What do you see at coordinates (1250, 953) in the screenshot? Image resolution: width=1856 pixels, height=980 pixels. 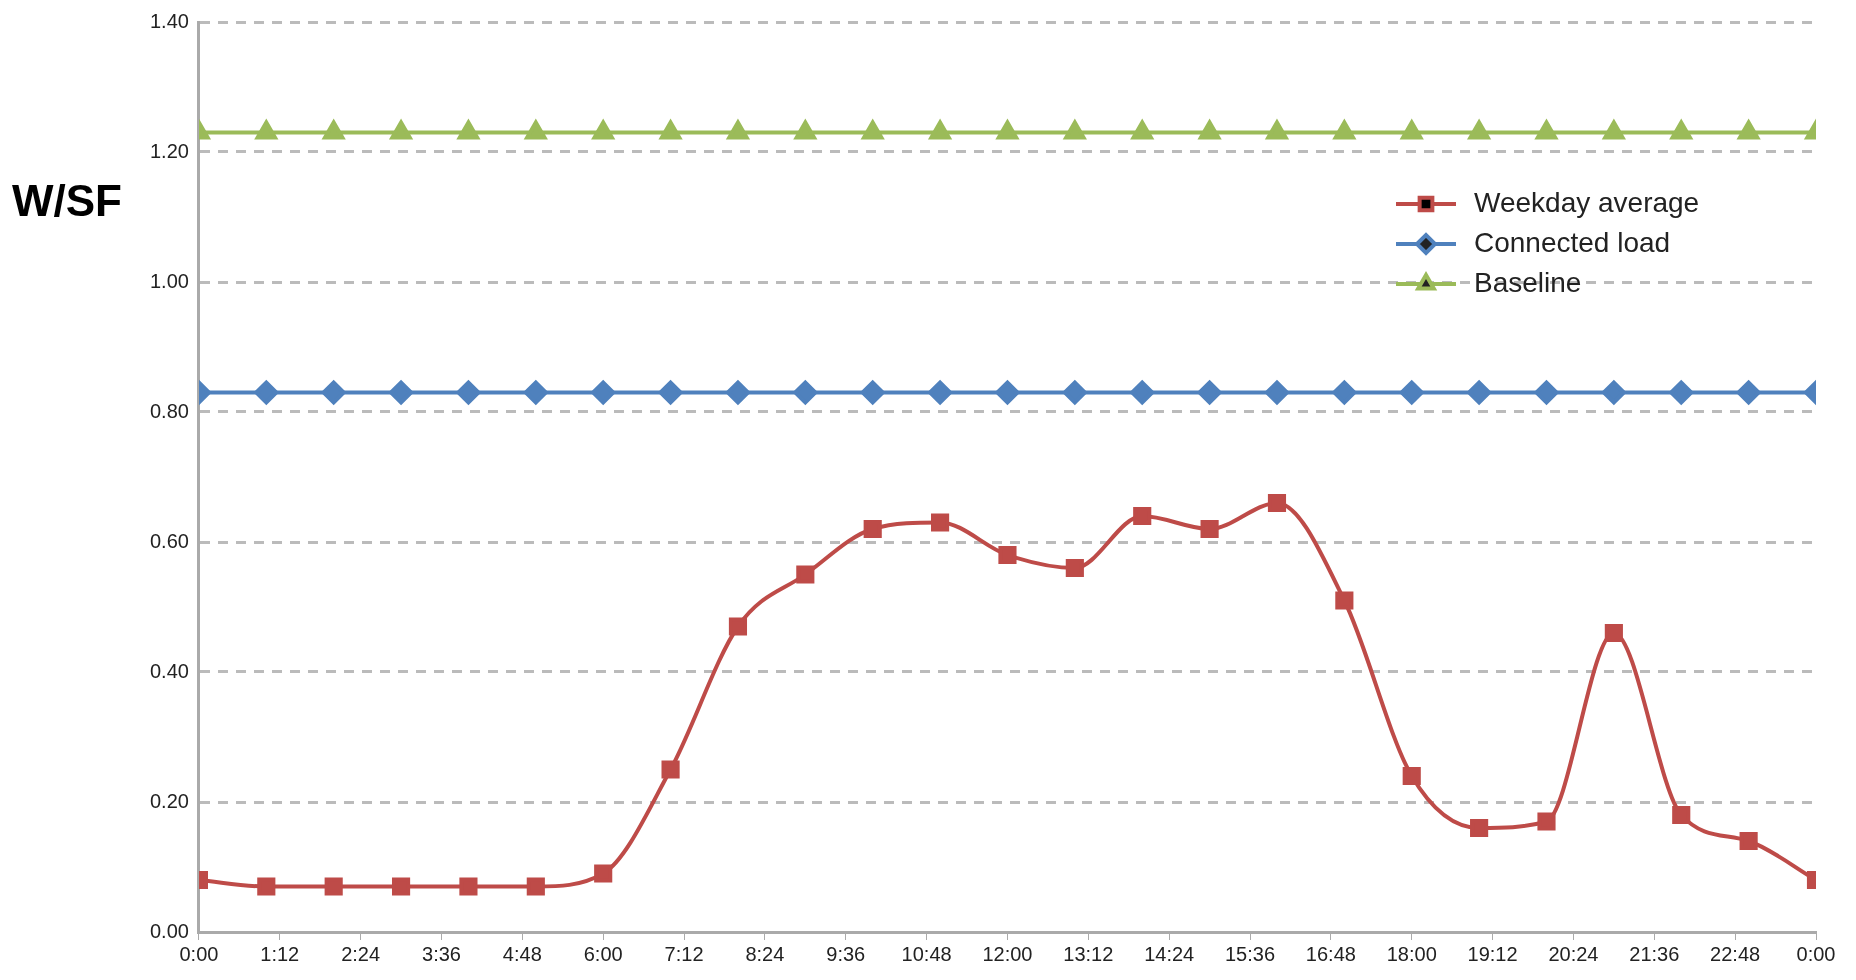 I see `x-tick-label: 15:36` at bounding box center [1250, 953].